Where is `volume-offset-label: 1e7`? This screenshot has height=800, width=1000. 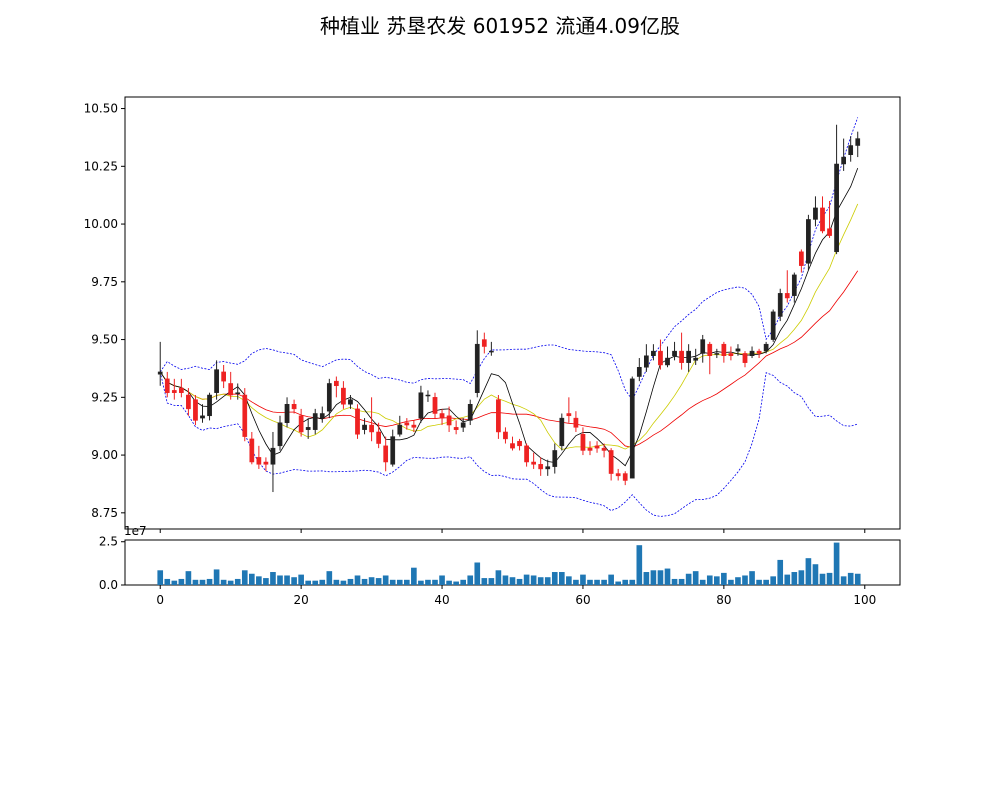 volume-offset-label: 1e7 is located at coordinates (135, 531).